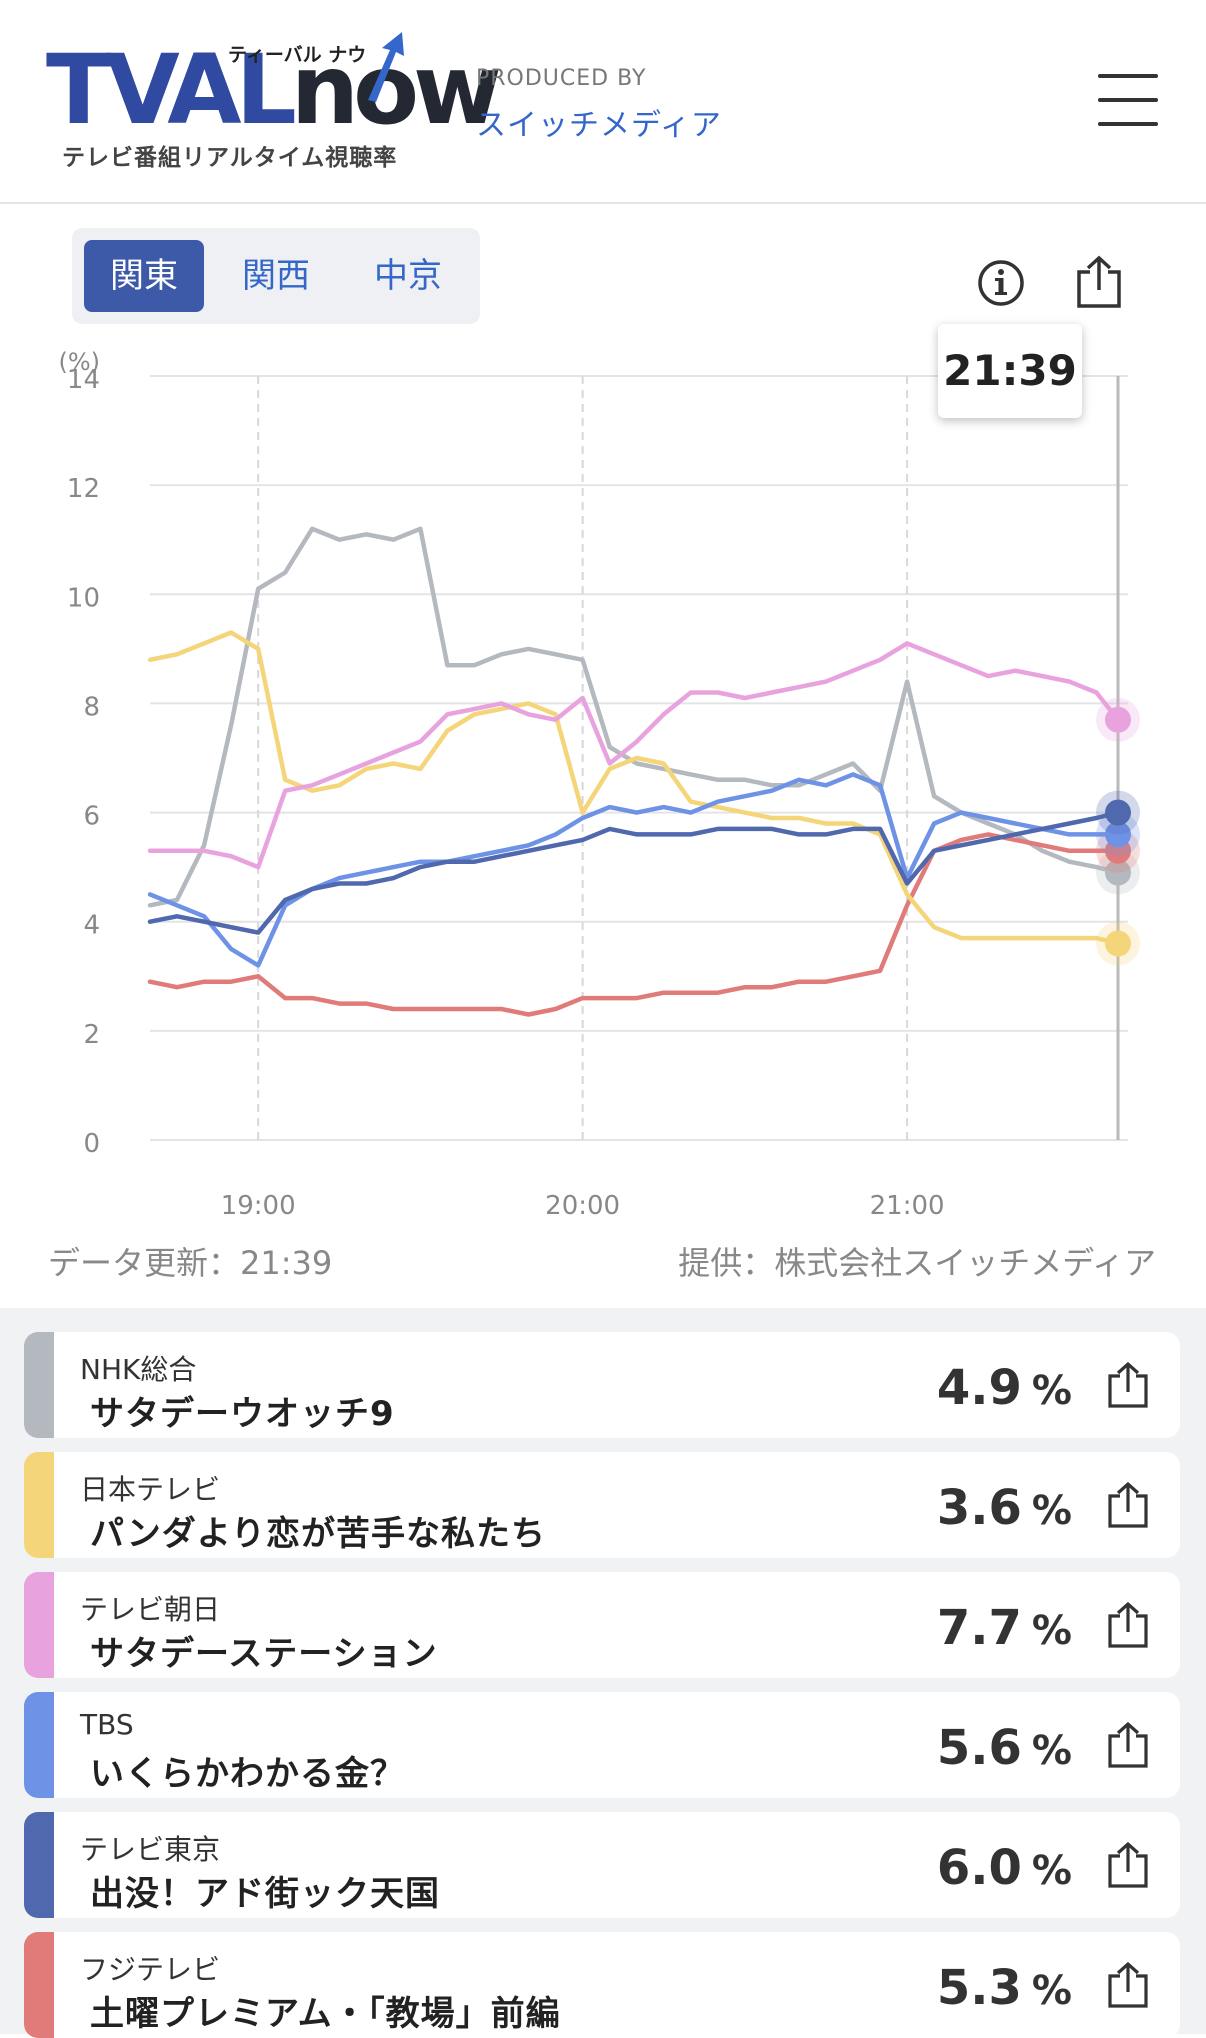  I want to click on channel-card: 日本テレビパンダより恋が苦手な私たち 3.6%, so click(602, 1505).